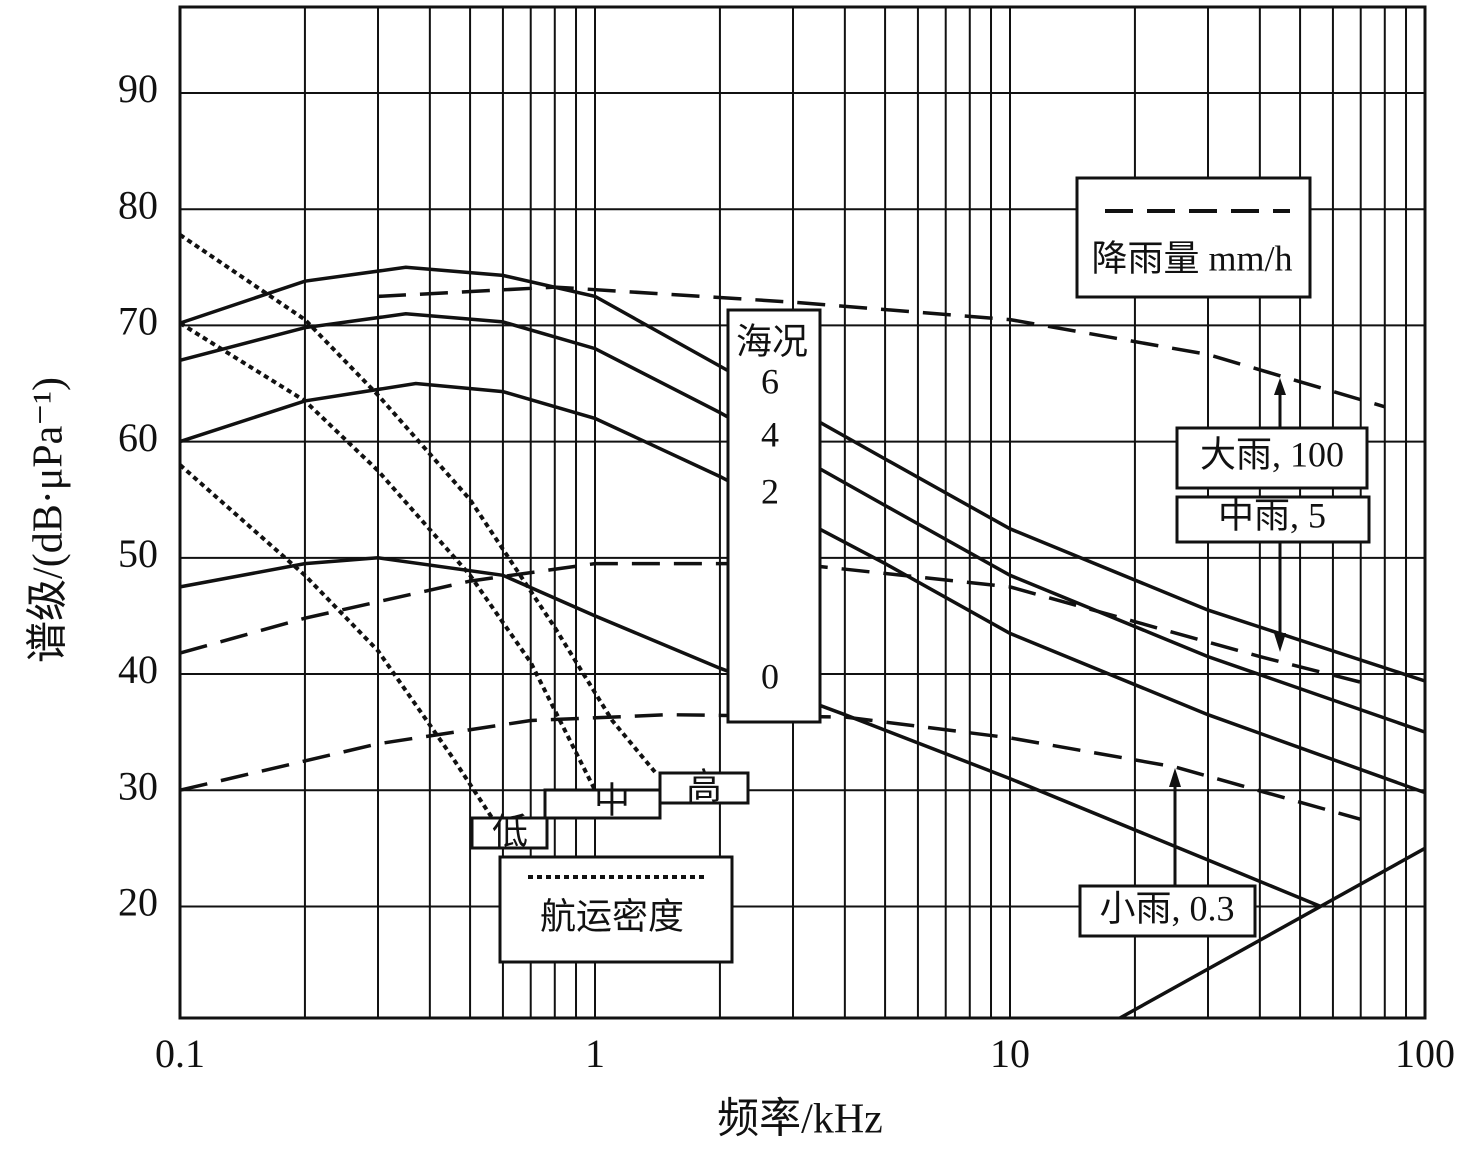  Describe the element at coordinates (138, 553) in the screenshot. I see `y-tick-label: 50` at that location.